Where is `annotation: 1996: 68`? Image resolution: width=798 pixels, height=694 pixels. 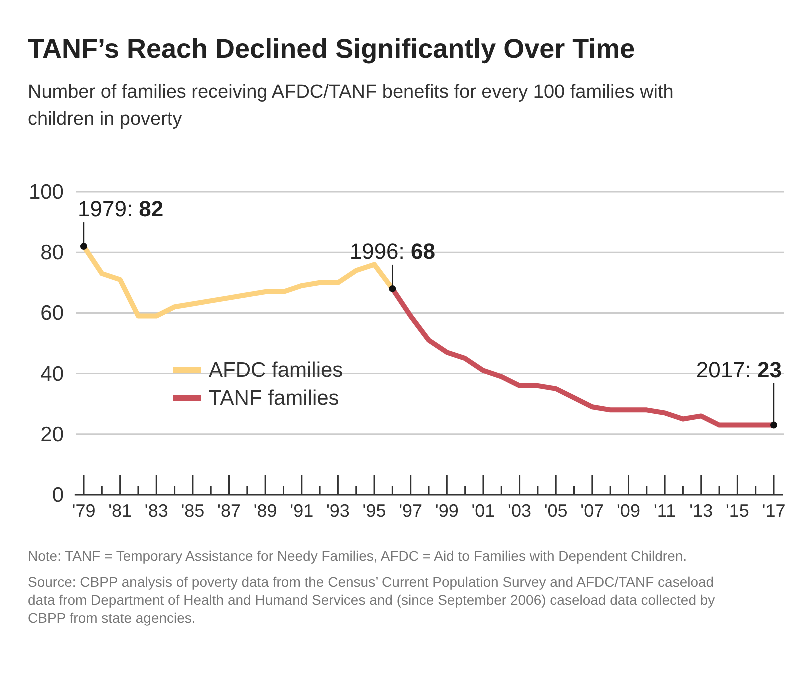
annotation: 1996: 68 is located at coordinates (393, 251).